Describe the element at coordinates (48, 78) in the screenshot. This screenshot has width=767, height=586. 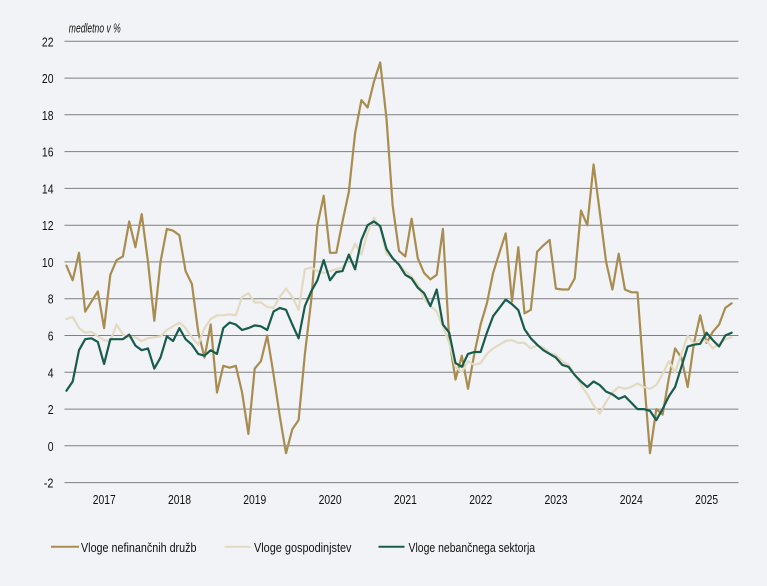
I see `svg-text: 20` at that location.